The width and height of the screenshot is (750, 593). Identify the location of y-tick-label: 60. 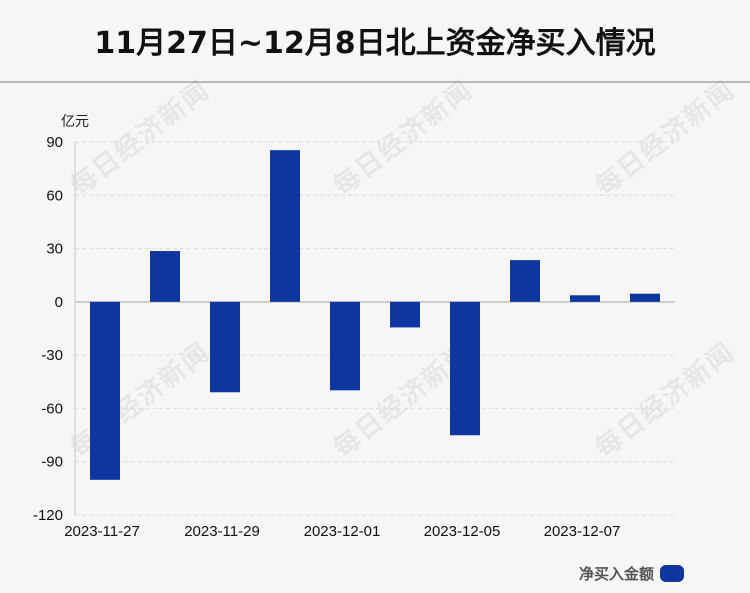
(54, 195).